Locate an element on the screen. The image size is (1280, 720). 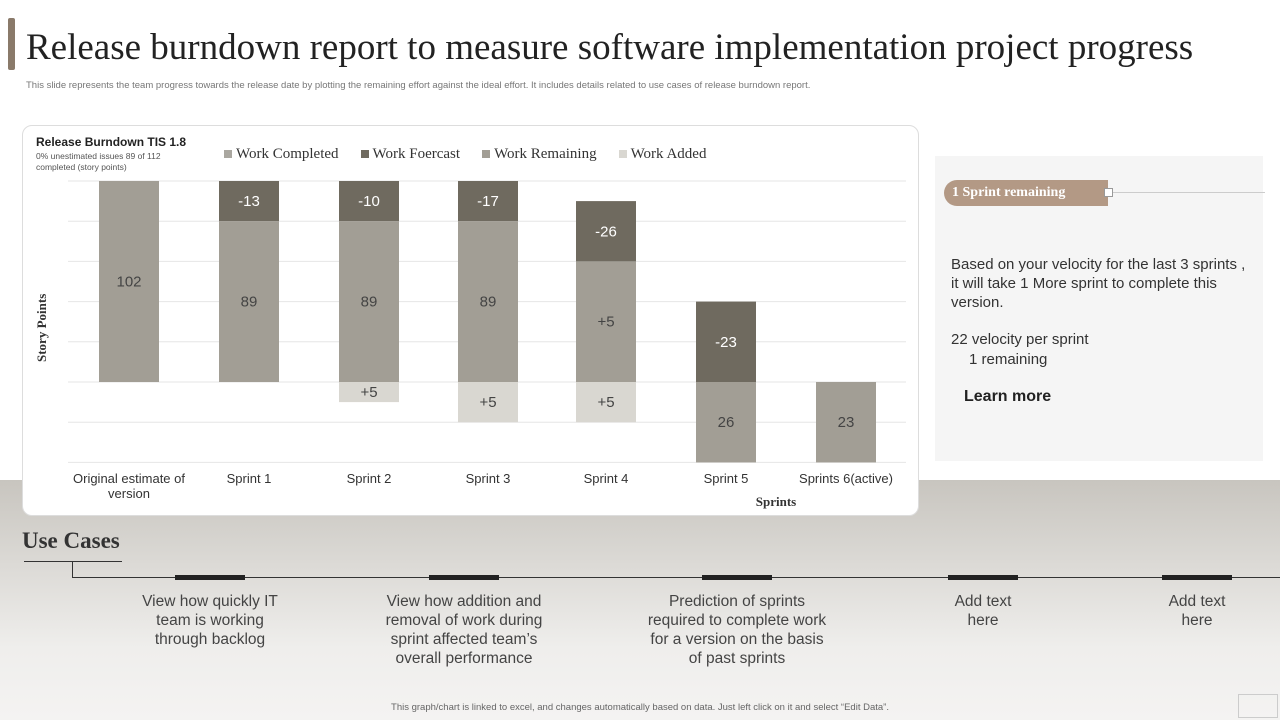
data-label: -23 is located at coordinates (726, 342).